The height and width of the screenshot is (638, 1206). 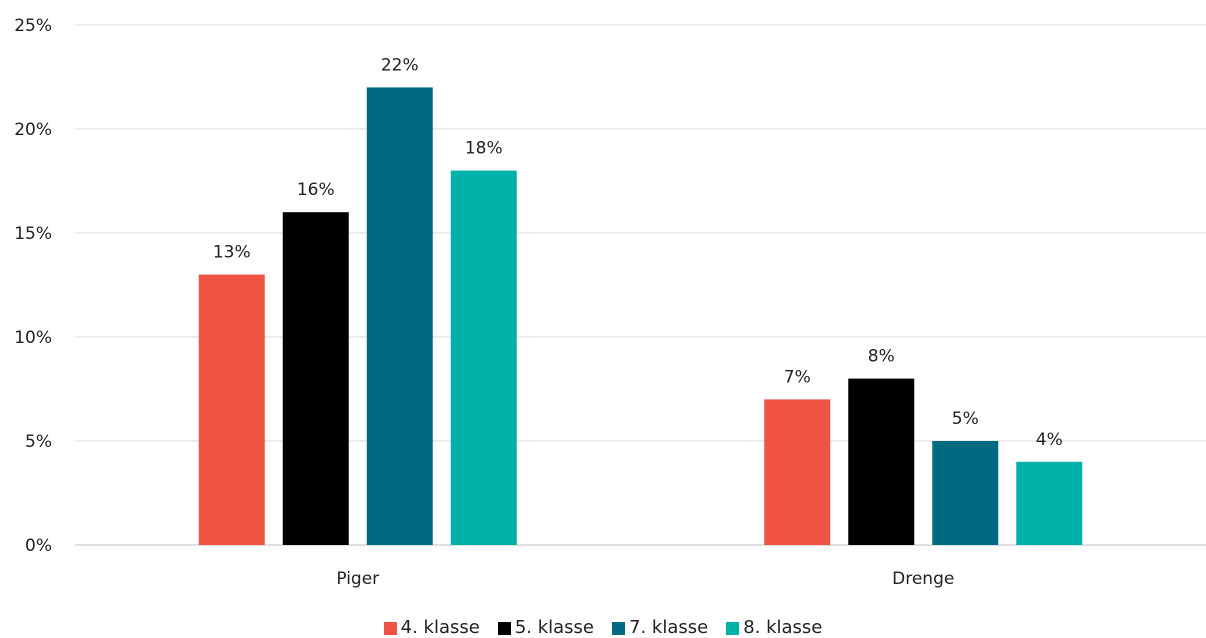 What do you see at coordinates (400, 65) in the screenshot?
I see `data-label: 22%` at bounding box center [400, 65].